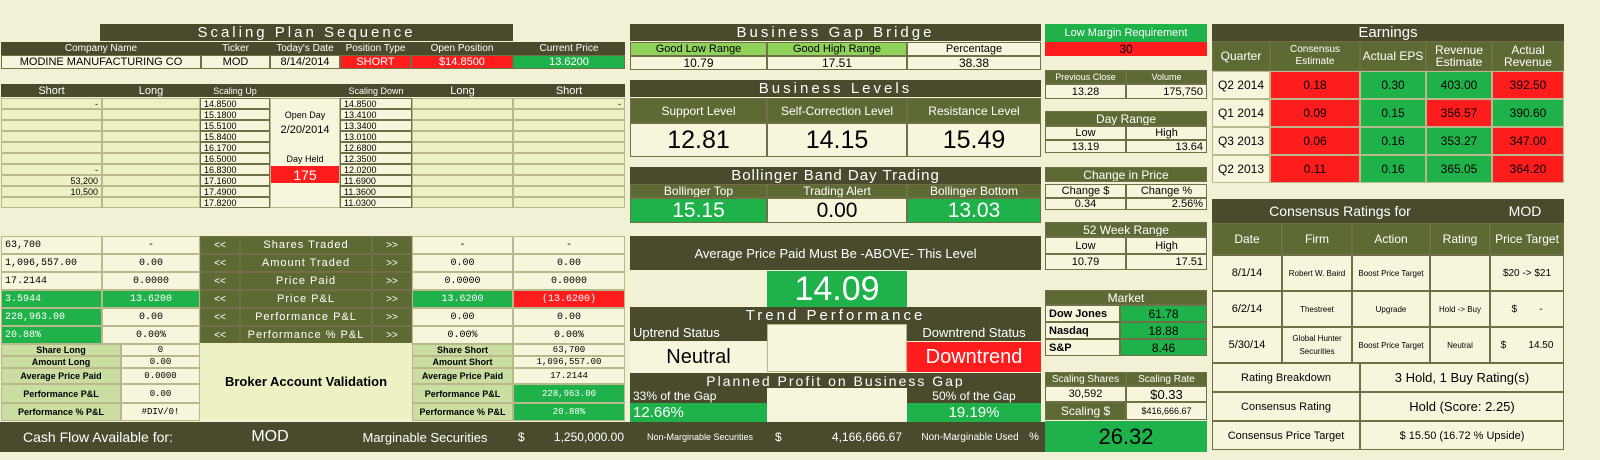 This screenshot has width=1600, height=460. What do you see at coordinates (1082, 330) in the screenshot?
I see `market-name: Nasdaq` at bounding box center [1082, 330].